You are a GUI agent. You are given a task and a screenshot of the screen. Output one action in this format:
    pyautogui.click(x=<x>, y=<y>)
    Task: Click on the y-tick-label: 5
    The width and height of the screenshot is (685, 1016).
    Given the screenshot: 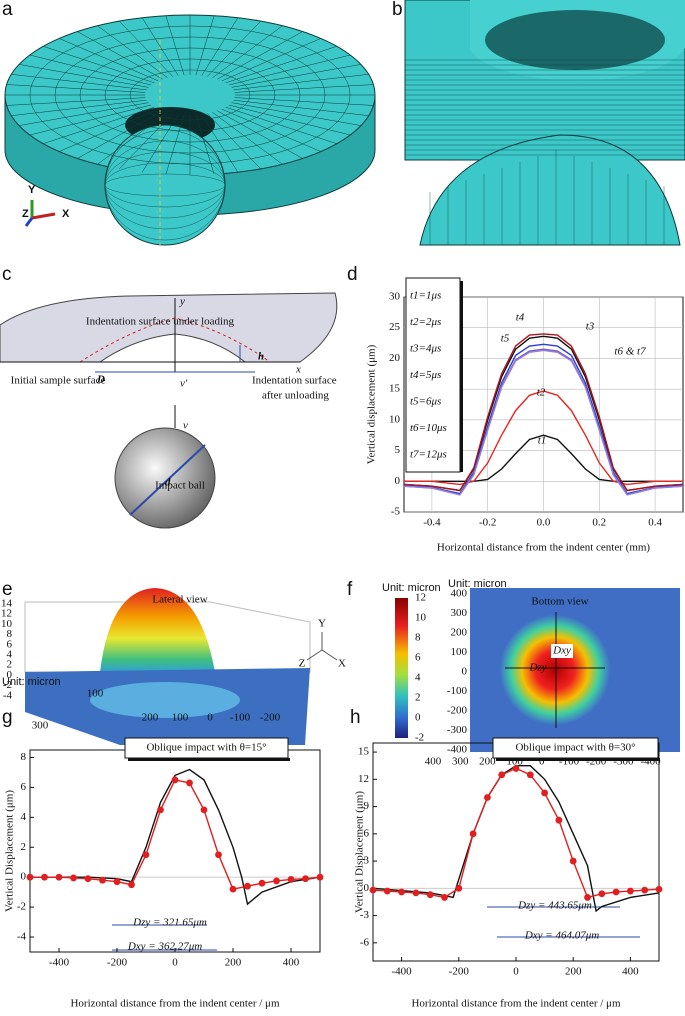 What is the action you would take?
    pyautogui.click(x=398, y=450)
    